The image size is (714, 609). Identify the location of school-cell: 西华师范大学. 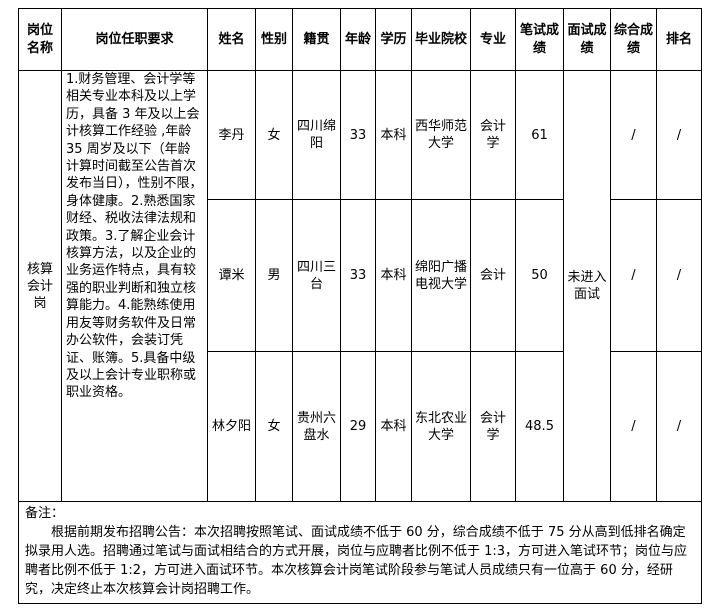
(441, 135).